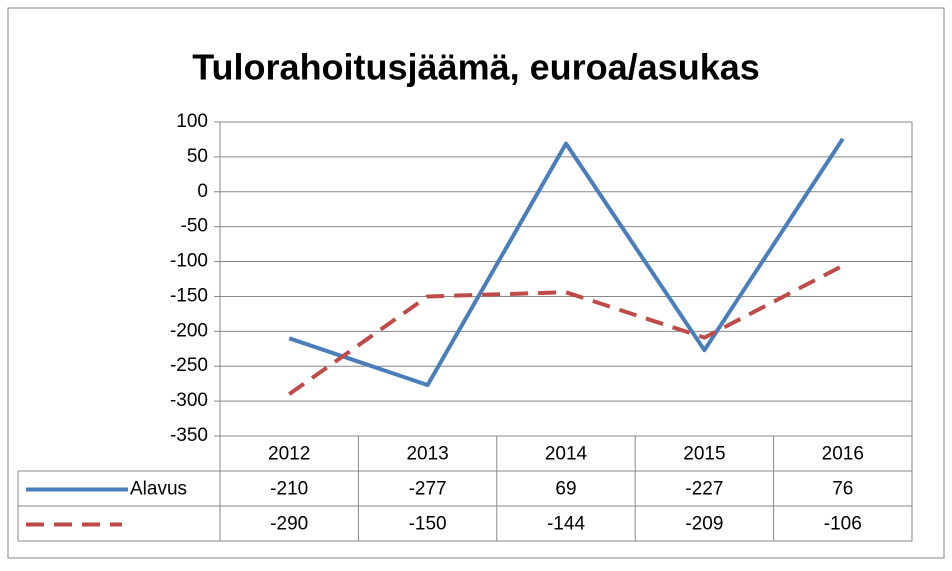  I want to click on table-value: -144, so click(566, 524).